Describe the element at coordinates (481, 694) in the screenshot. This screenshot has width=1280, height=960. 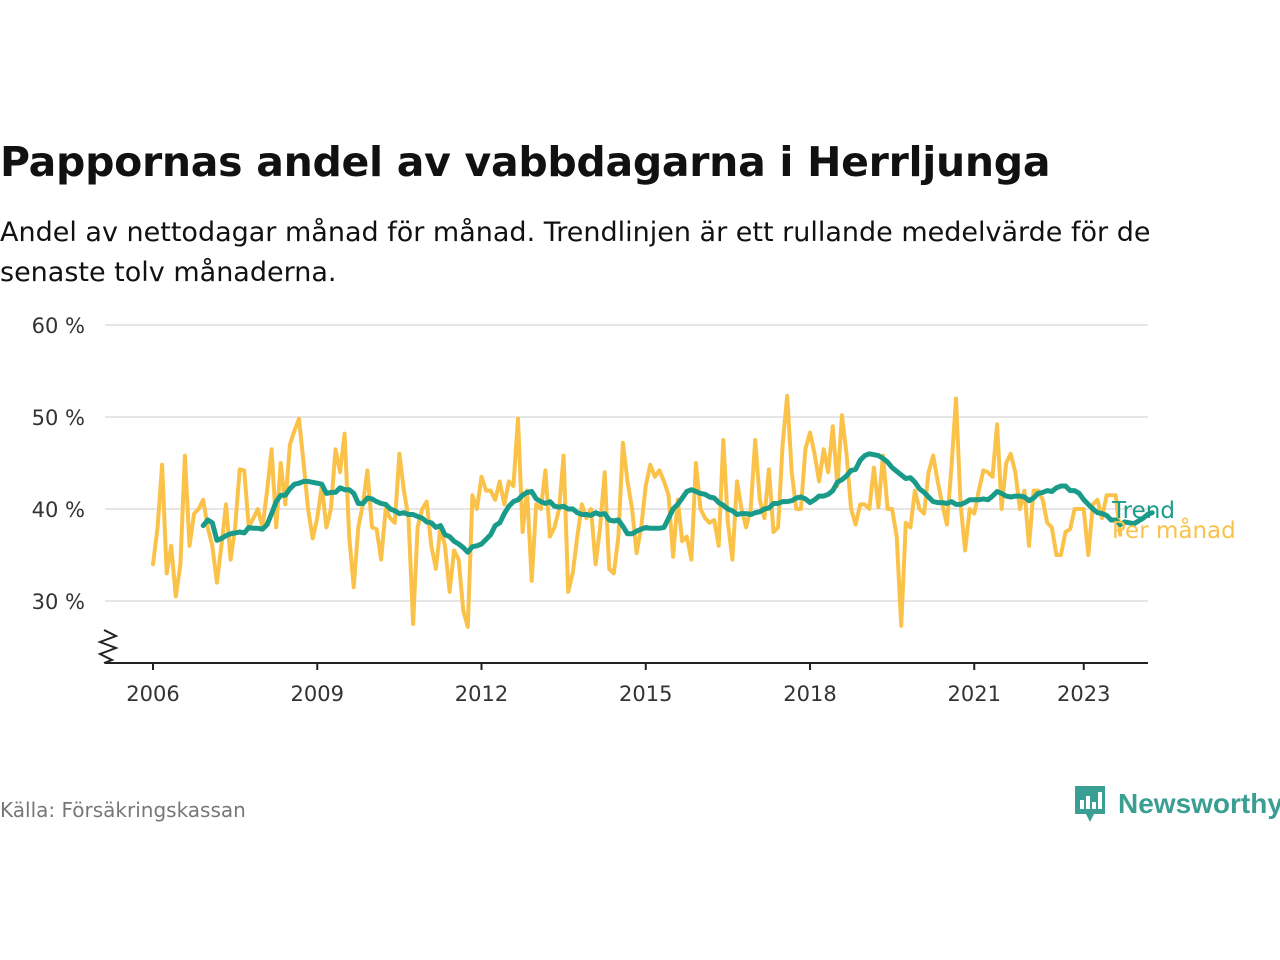
I see `x-tick-label: 2012` at that location.